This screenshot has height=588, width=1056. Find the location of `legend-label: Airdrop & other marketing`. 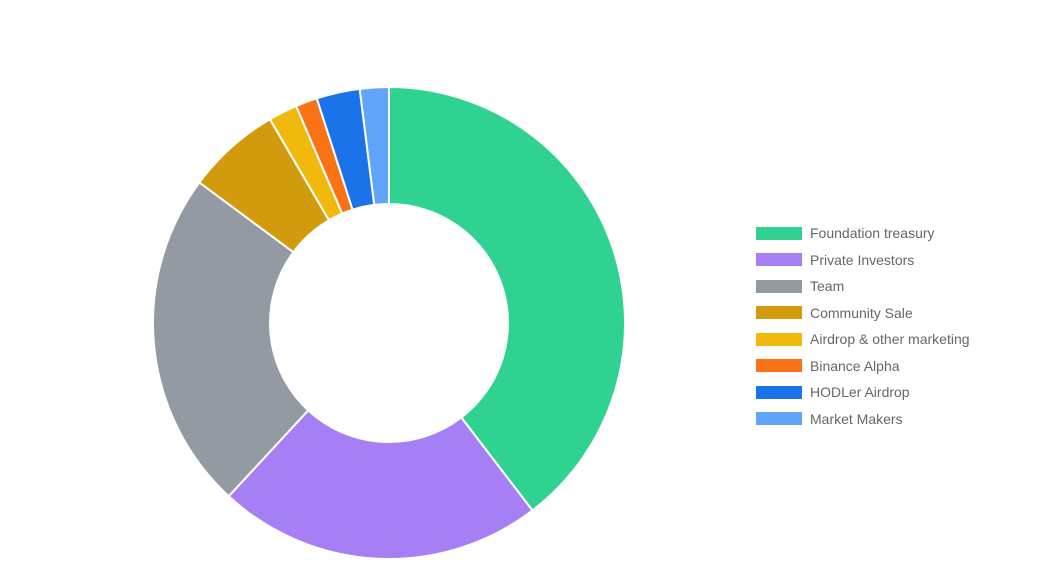

legend-label: Airdrop & other marketing is located at coordinates (890, 339).